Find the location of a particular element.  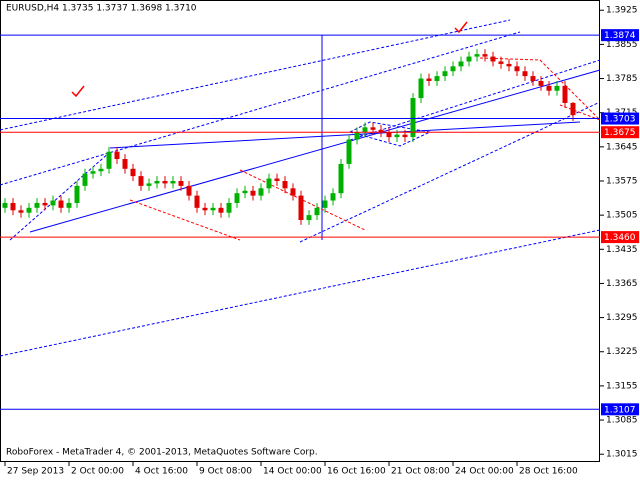

trend-line is located at coordinates (345, 135).